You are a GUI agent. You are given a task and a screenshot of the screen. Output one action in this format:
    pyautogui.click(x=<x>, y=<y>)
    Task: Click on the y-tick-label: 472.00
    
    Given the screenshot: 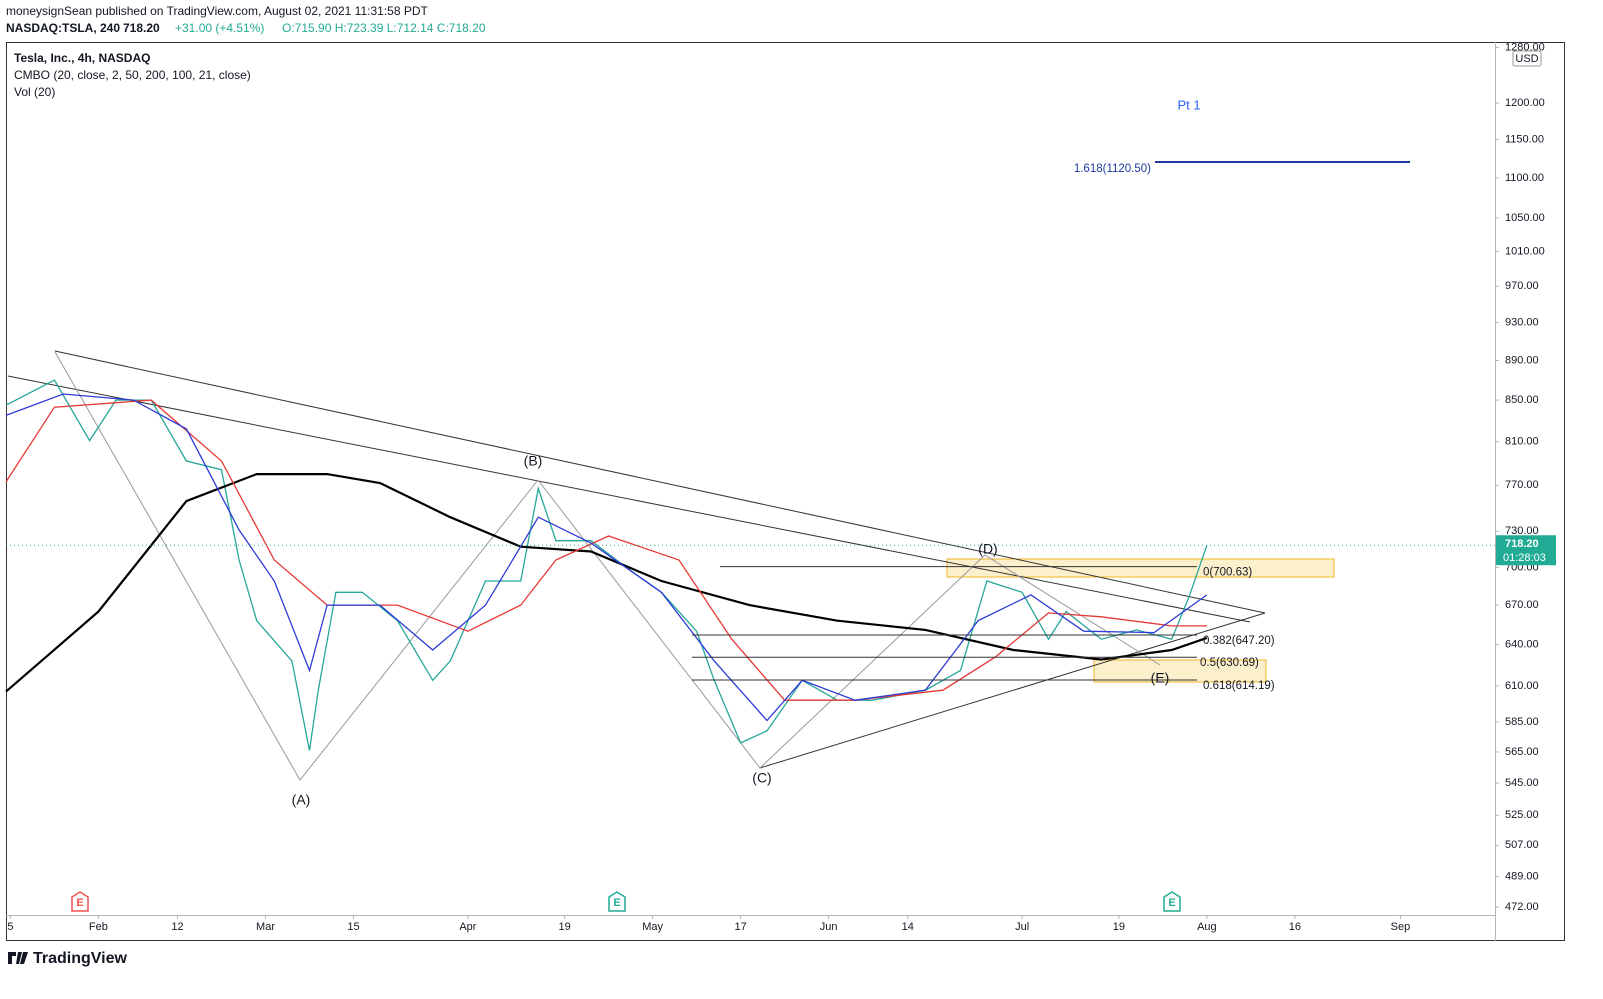 What is the action you would take?
    pyautogui.click(x=1522, y=907)
    